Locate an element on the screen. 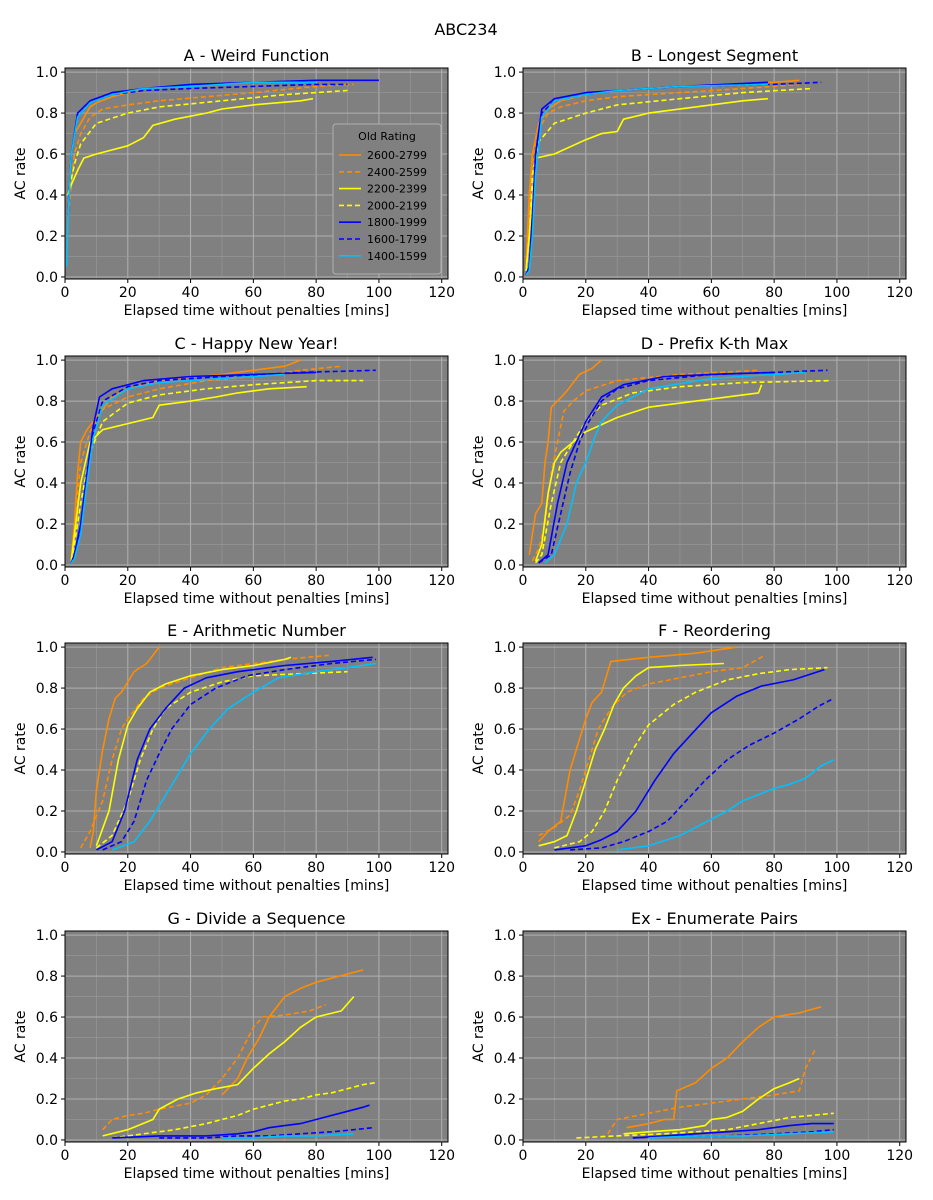  legend-entry: 1600-1799 is located at coordinates (397, 239).